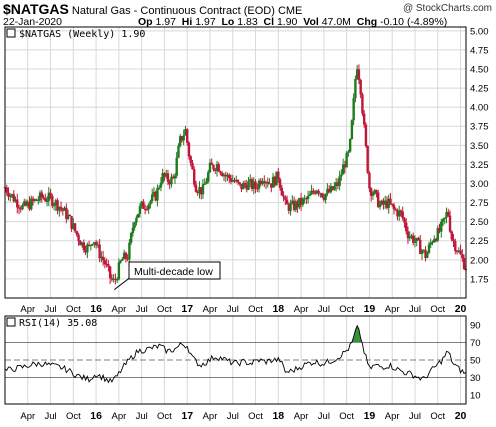 The height and width of the screenshot is (427, 496). I want to click on rsi-overbought-fill, so click(357, 334).